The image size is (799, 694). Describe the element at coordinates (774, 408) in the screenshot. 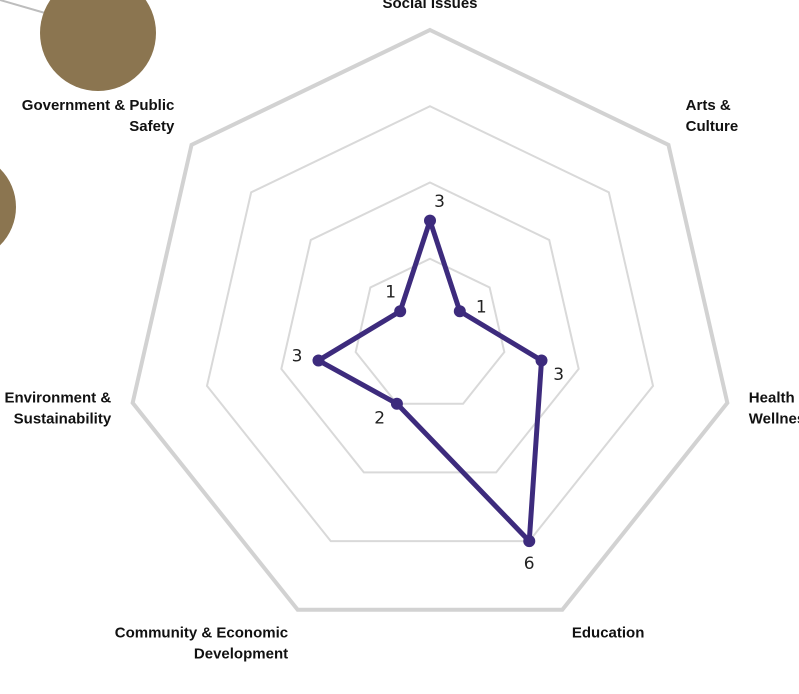

I see `category-label: Health &Wellness` at that location.